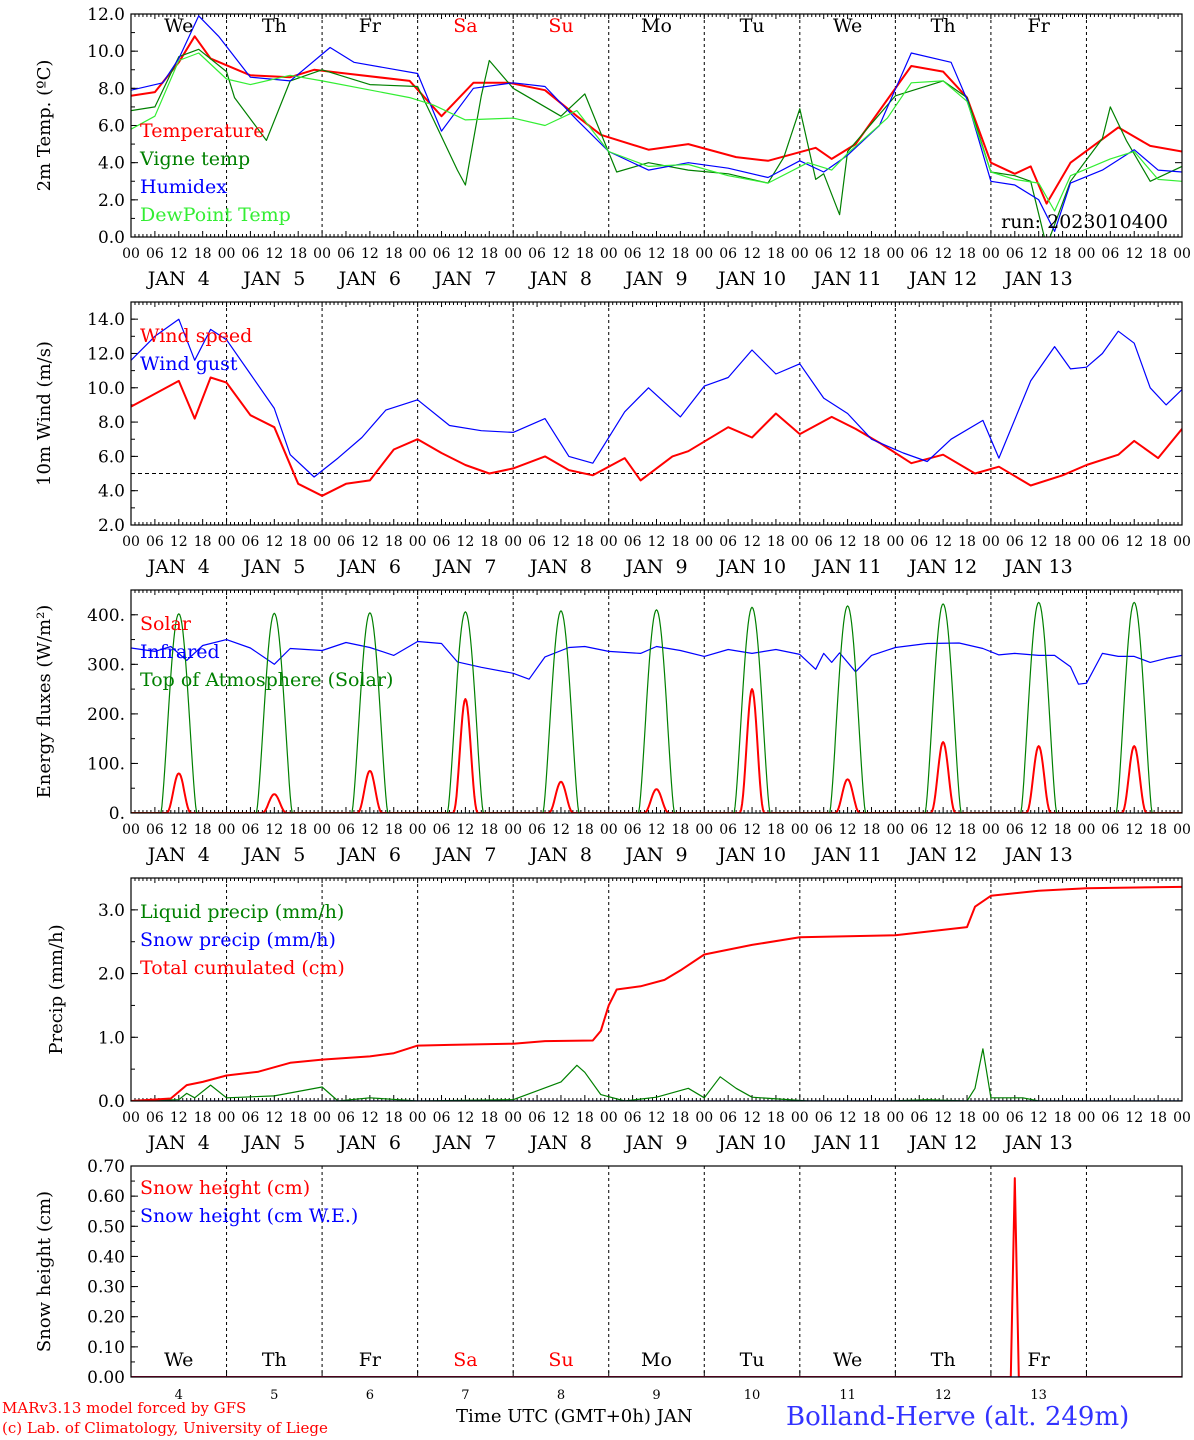  Describe the element at coordinates (847, 26) in the screenshot. I see `weekday-label: We` at that location.